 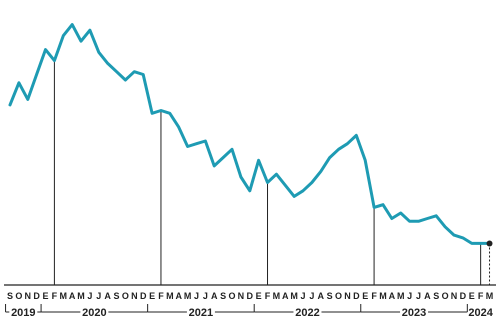 What do you see at coordinates (23, 313) in the screenshot?
I see `year-label: 2019` at bounding box center [23, 313].